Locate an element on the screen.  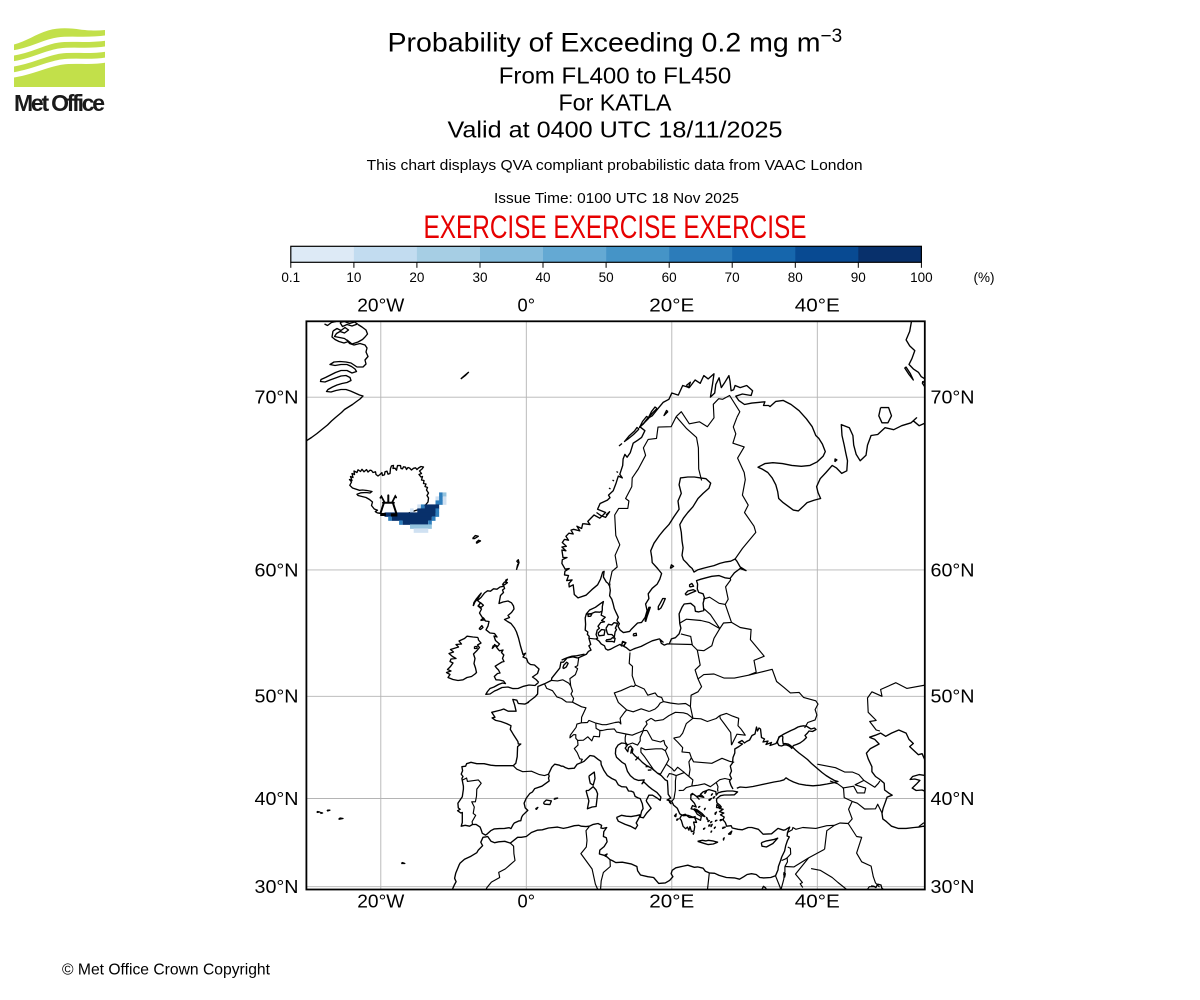
svg-text: From FL400 to FL450 is located at coordinates (615, 76).